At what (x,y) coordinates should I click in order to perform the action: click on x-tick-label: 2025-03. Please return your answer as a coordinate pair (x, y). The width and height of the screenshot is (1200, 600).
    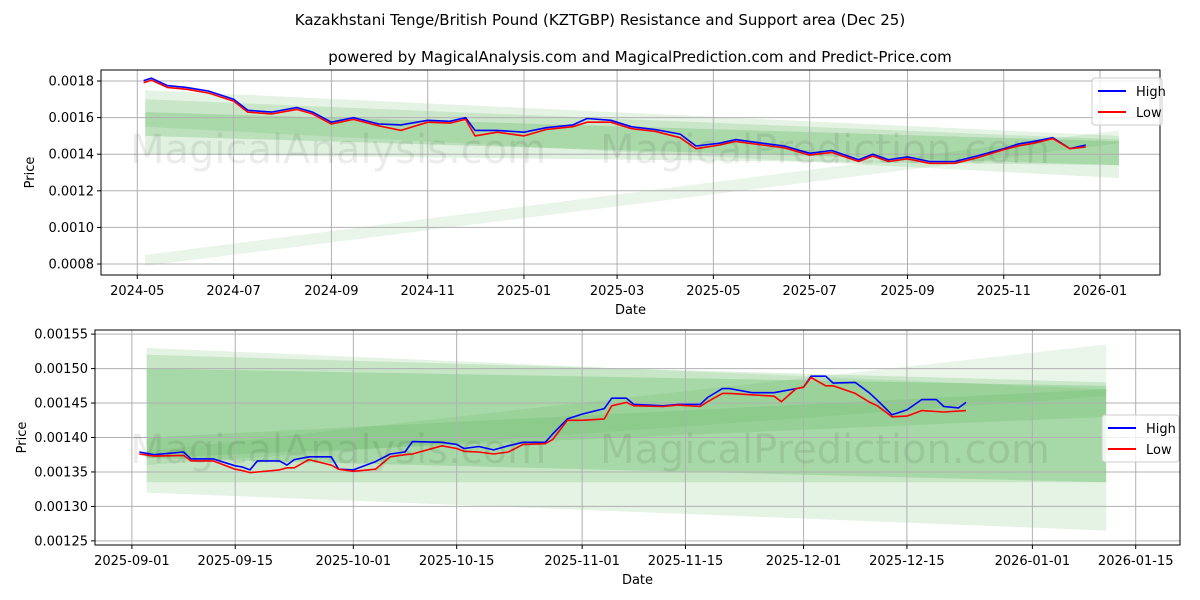
    Looking at the image, I should click on (617, 291).